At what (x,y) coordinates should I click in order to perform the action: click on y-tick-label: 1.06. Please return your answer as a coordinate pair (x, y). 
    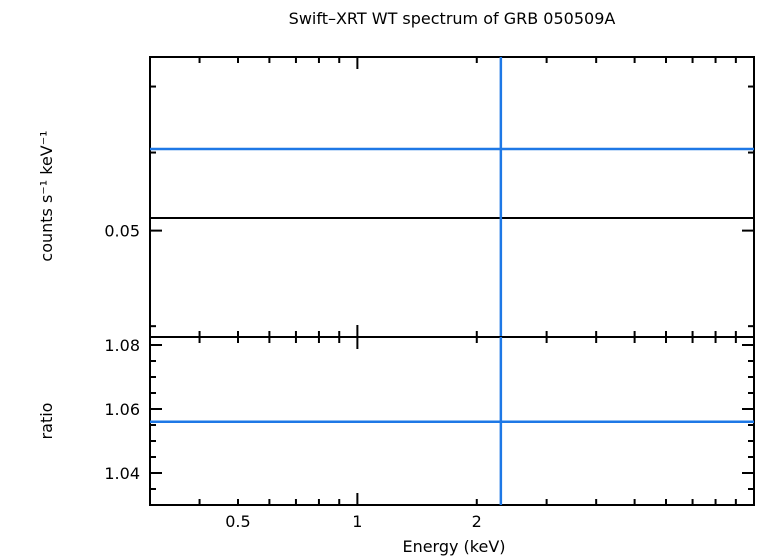
    Looking at the image, I should click on (122, 409).